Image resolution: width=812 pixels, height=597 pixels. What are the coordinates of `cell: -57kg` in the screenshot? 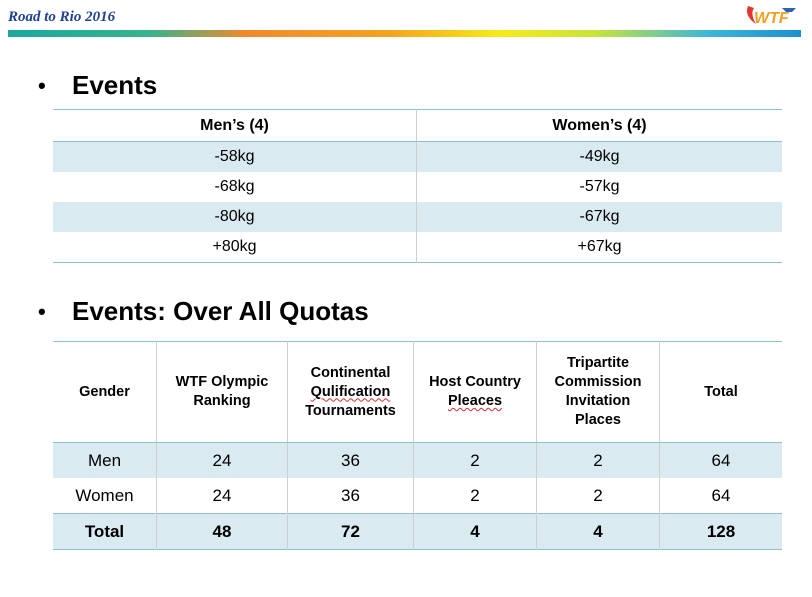 It's located at (599, 186).